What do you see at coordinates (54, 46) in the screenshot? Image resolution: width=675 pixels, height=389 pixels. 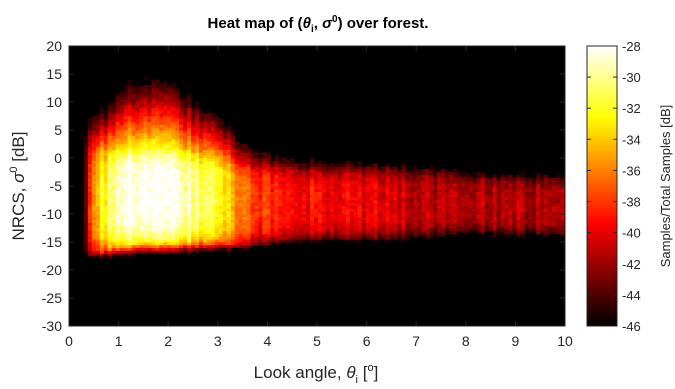 I see `y-tick-label: 20` at bounding box center [54, 46].